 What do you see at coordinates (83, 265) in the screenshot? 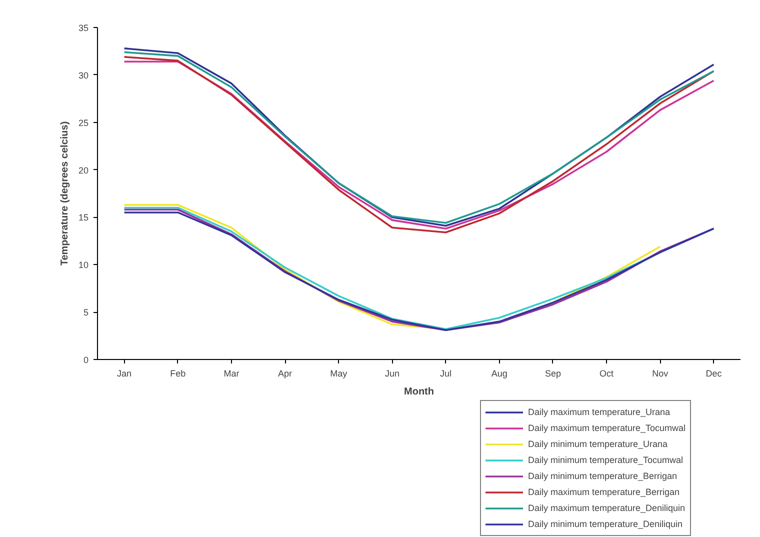
I see `y-tick-label: 10` at bounding box center [83, 265].